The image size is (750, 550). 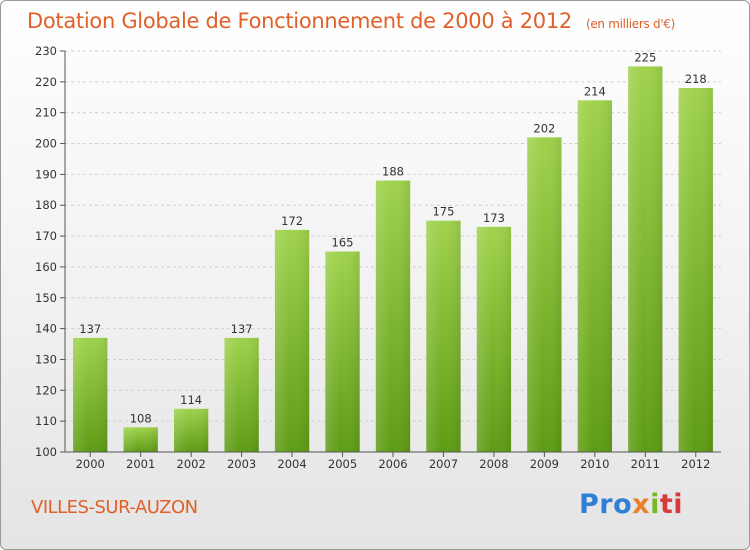 I want to click on data-label: 165, so click(x=343, y=243).